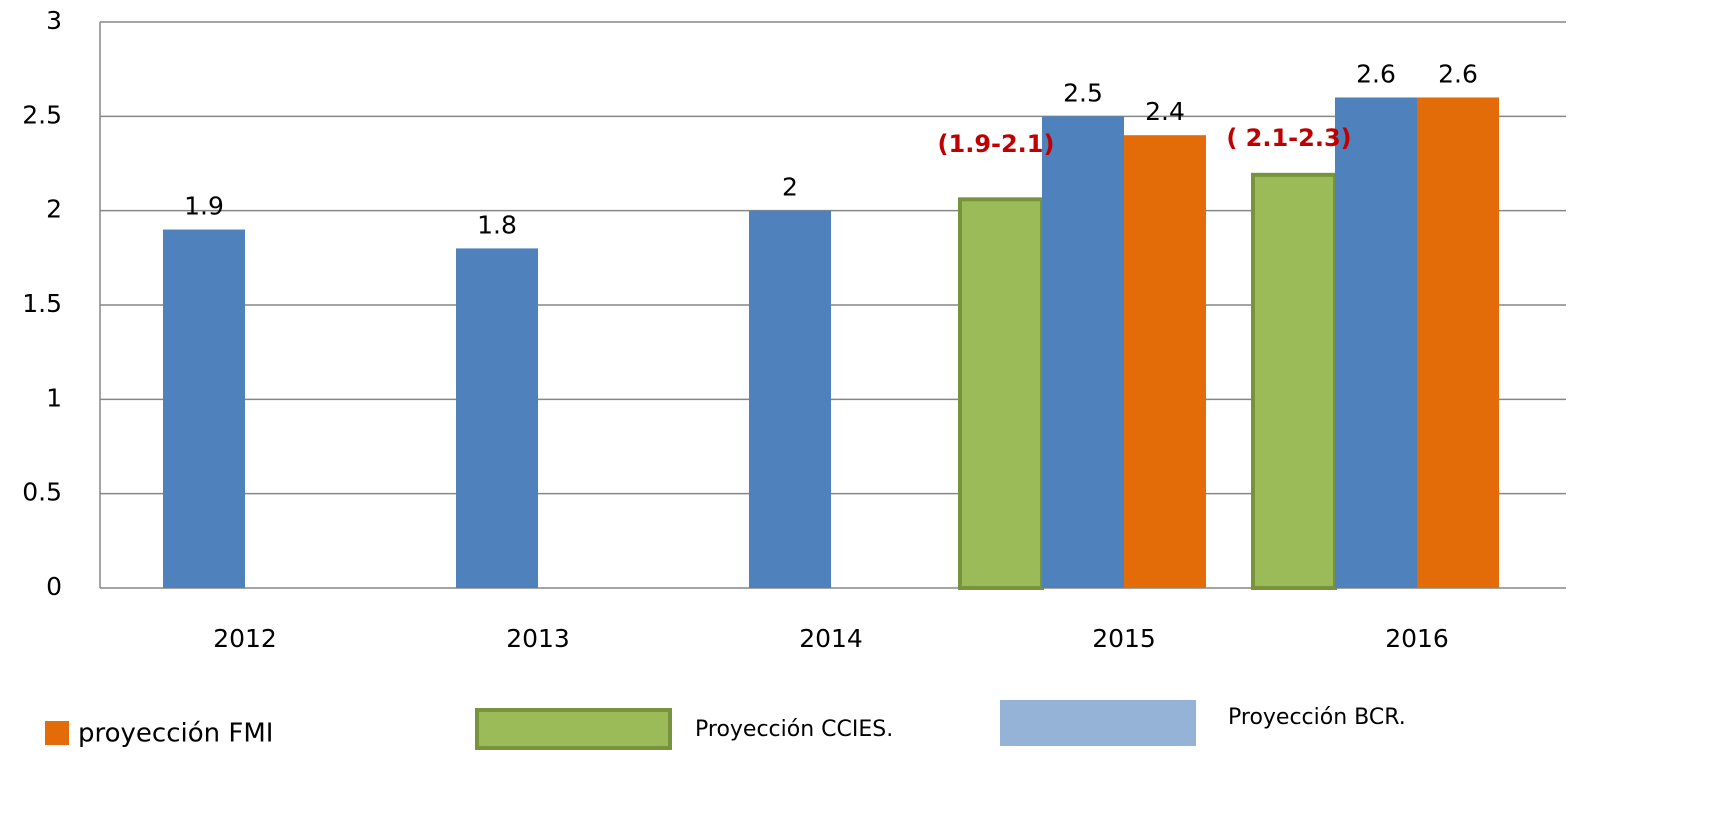  Describe the element at coordinates (1417, 638) in the screenshot. I see `x-tick-label: 2016` at that location.